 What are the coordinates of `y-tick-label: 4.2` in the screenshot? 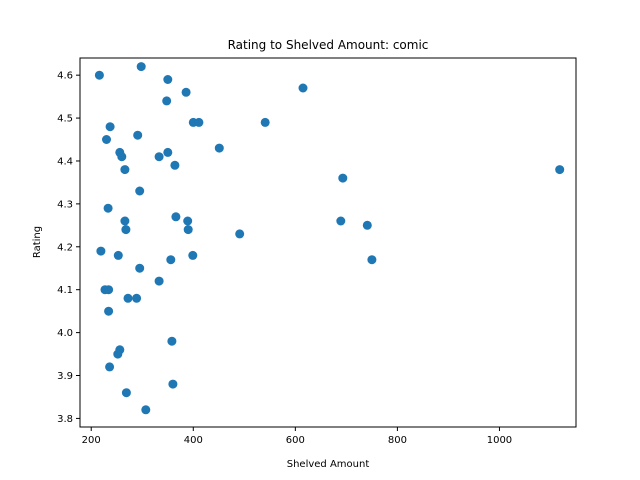 It's located at (65, 247).